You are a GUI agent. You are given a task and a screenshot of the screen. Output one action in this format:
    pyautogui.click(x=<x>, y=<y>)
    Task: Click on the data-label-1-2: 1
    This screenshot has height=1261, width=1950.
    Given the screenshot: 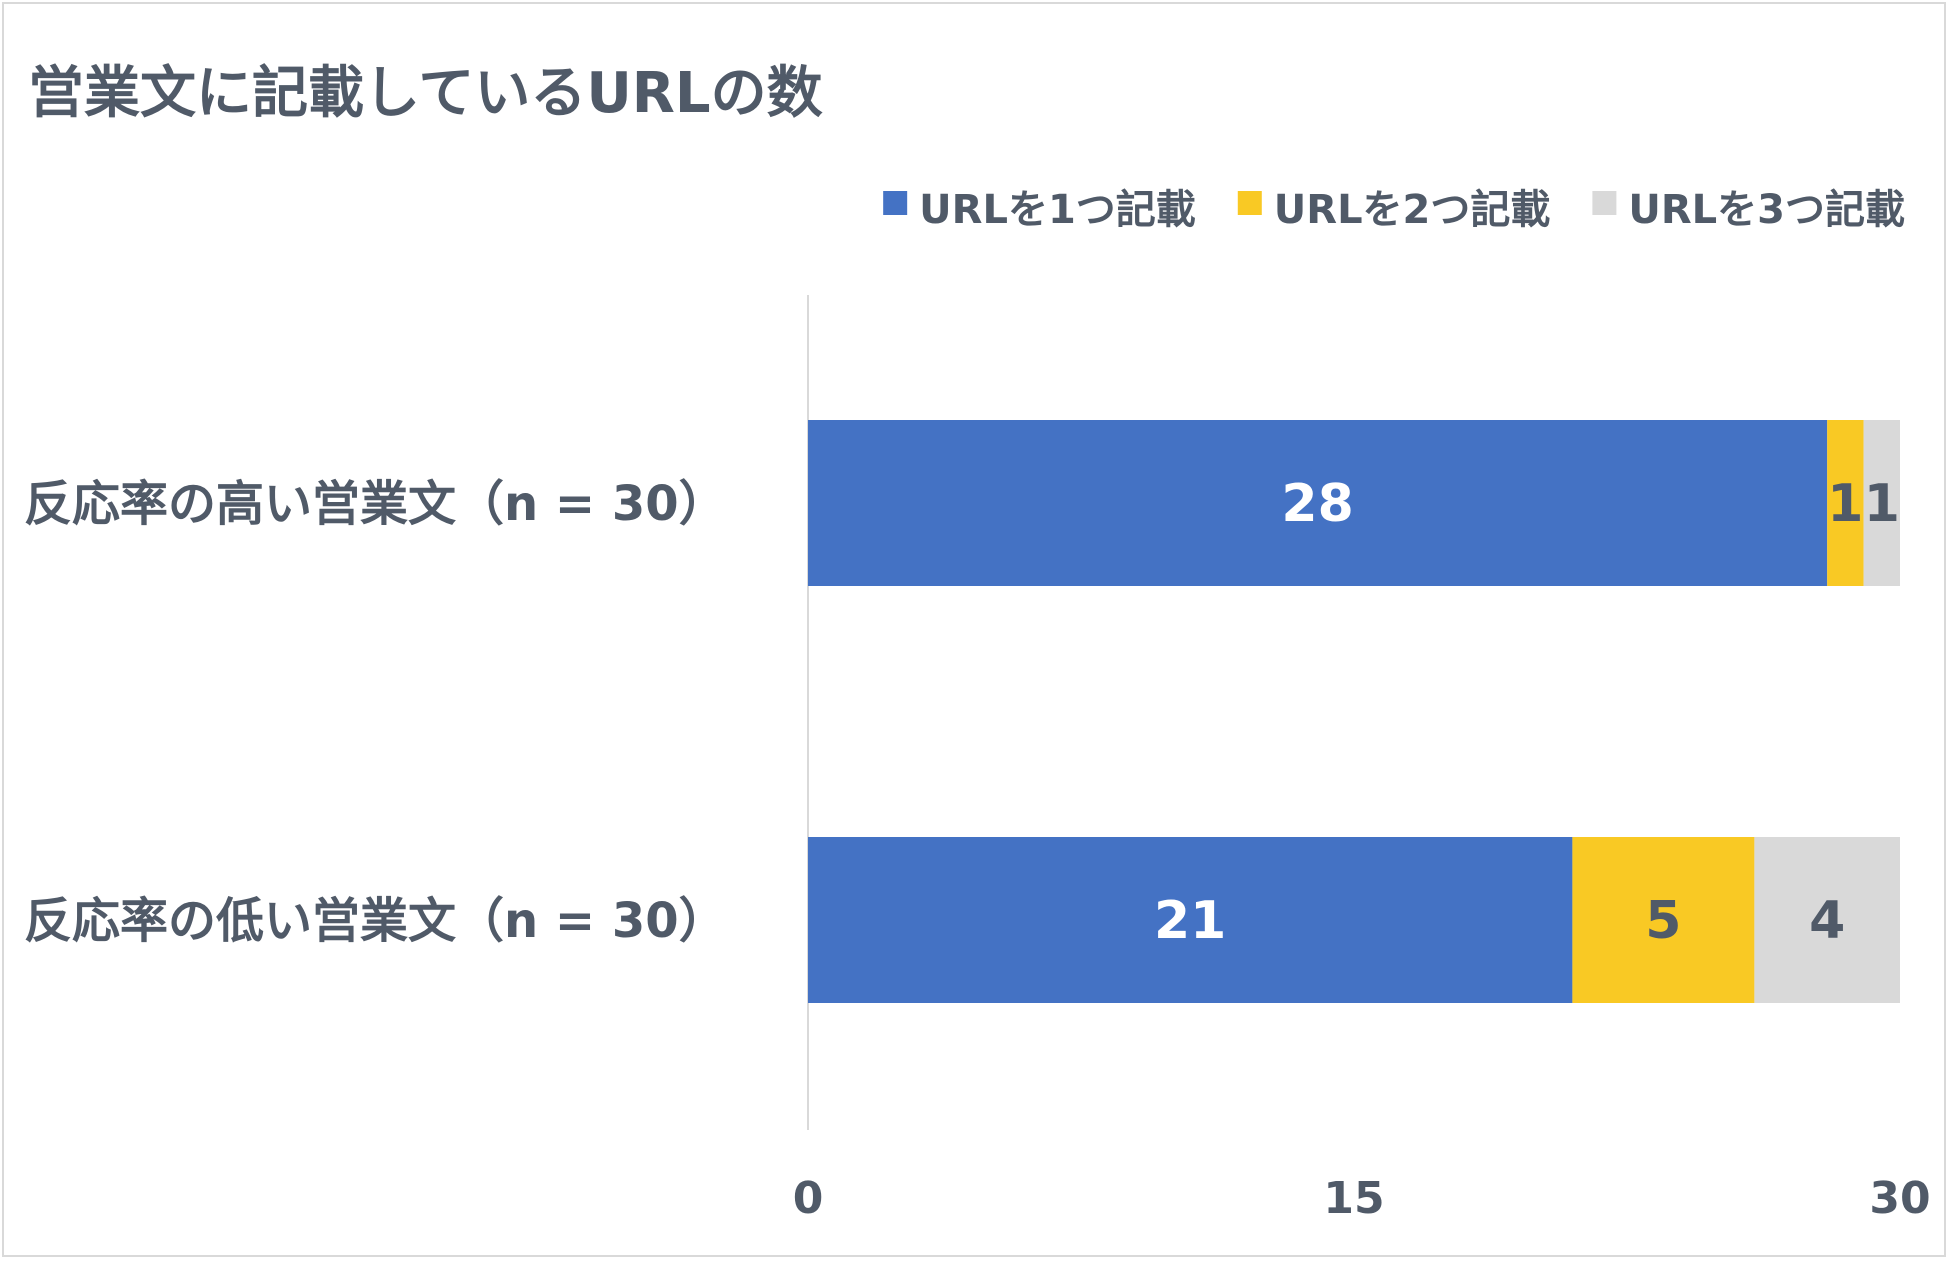 What is the action you would take?
    pyautogui.click(x=1845, y=504)
    